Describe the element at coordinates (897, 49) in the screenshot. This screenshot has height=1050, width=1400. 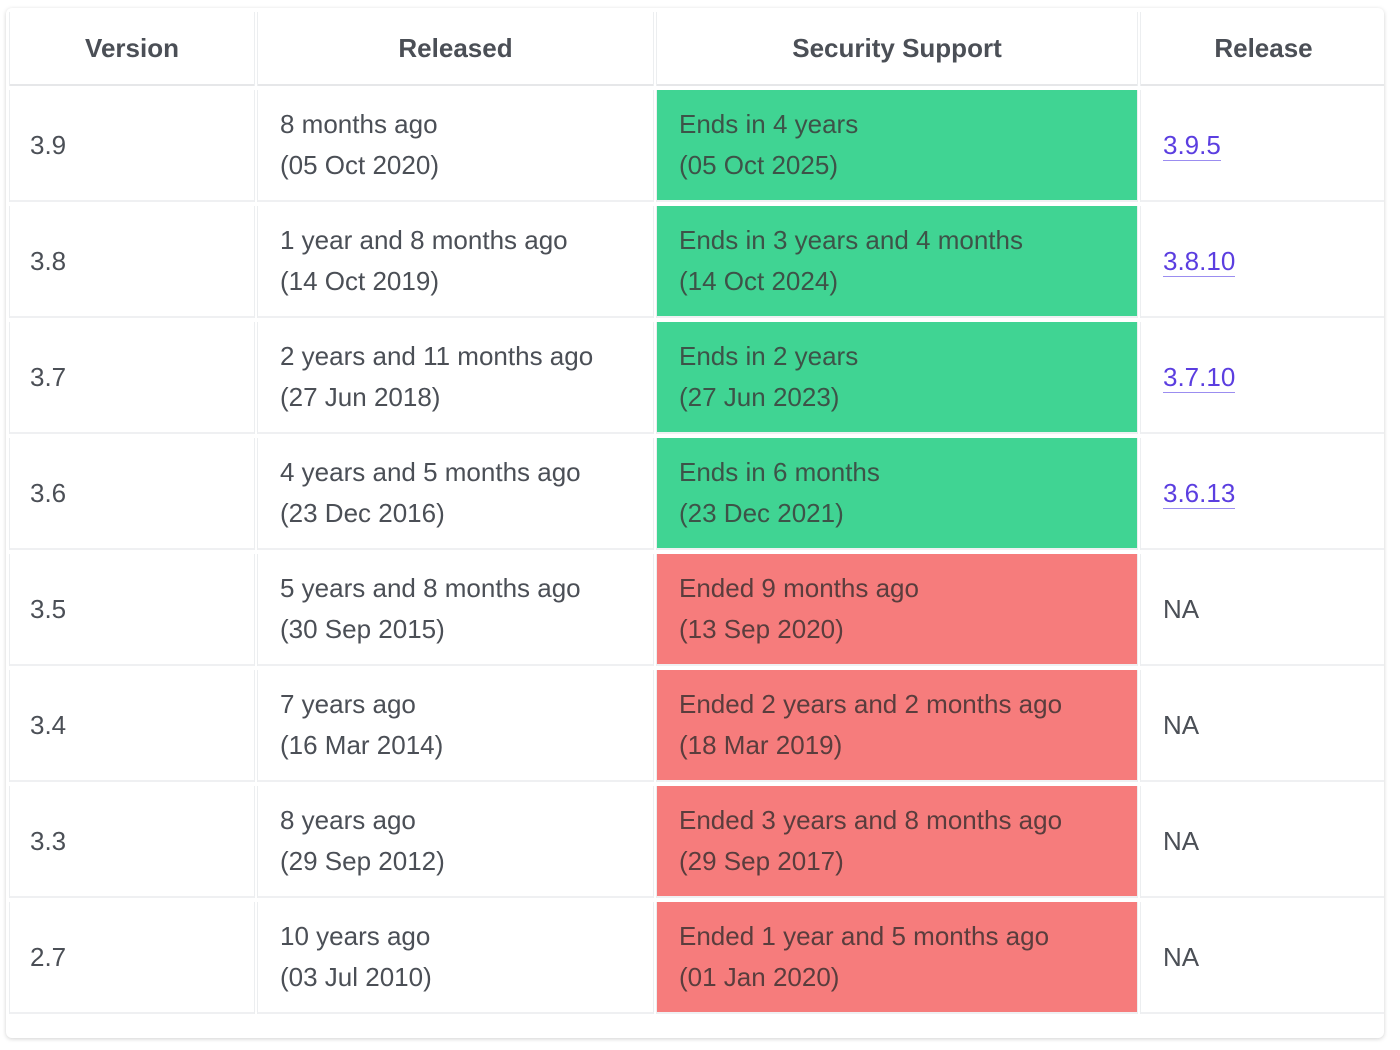
I see `header-security-support: Security Support` at that location.